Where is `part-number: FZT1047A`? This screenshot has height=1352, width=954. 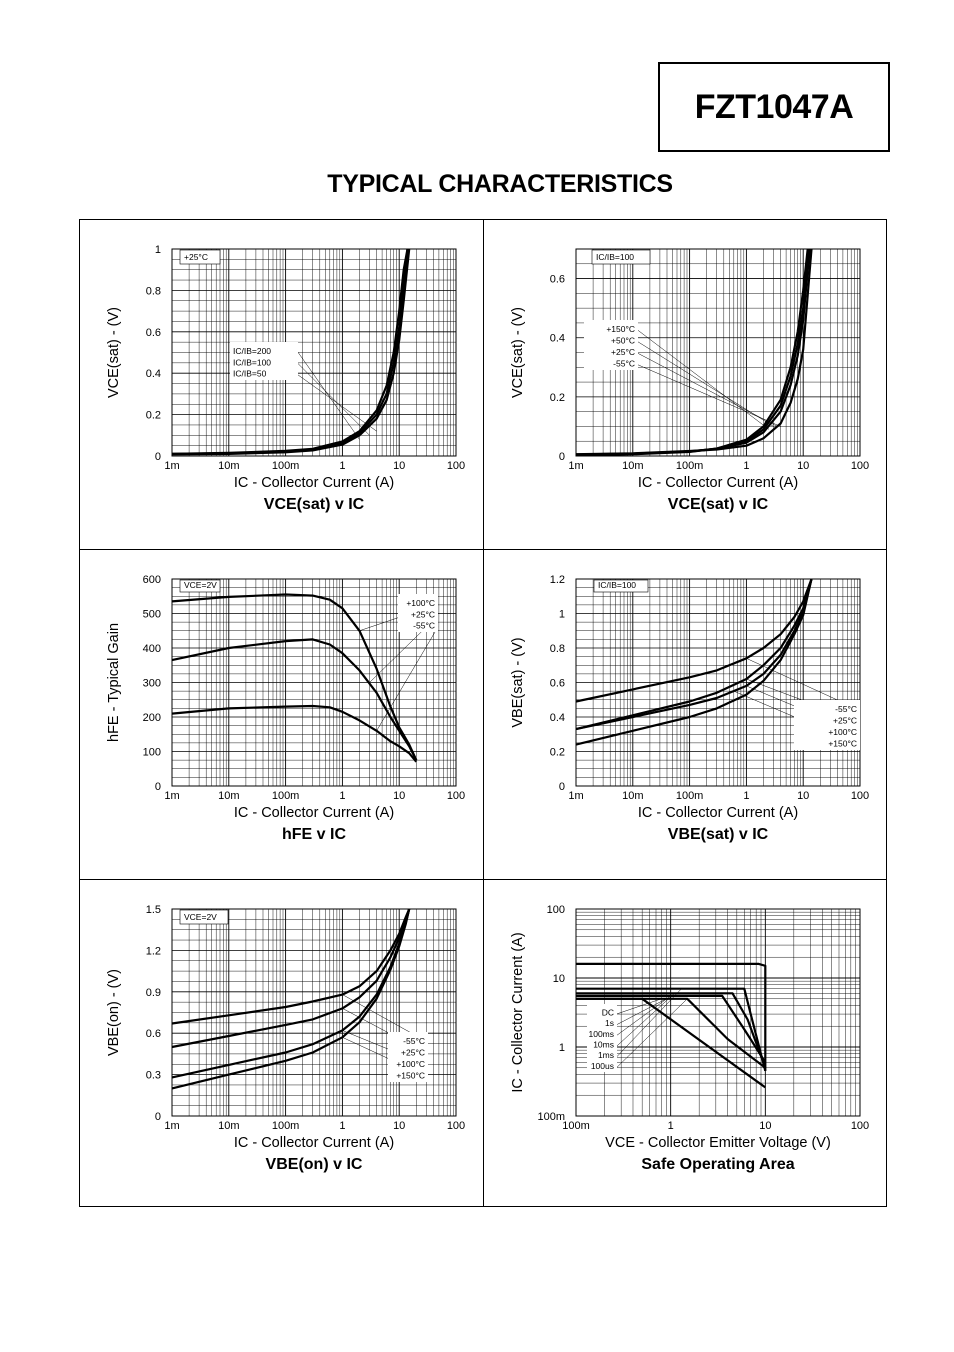
part-number: FZT1047A is located at coordinates (774, 106).